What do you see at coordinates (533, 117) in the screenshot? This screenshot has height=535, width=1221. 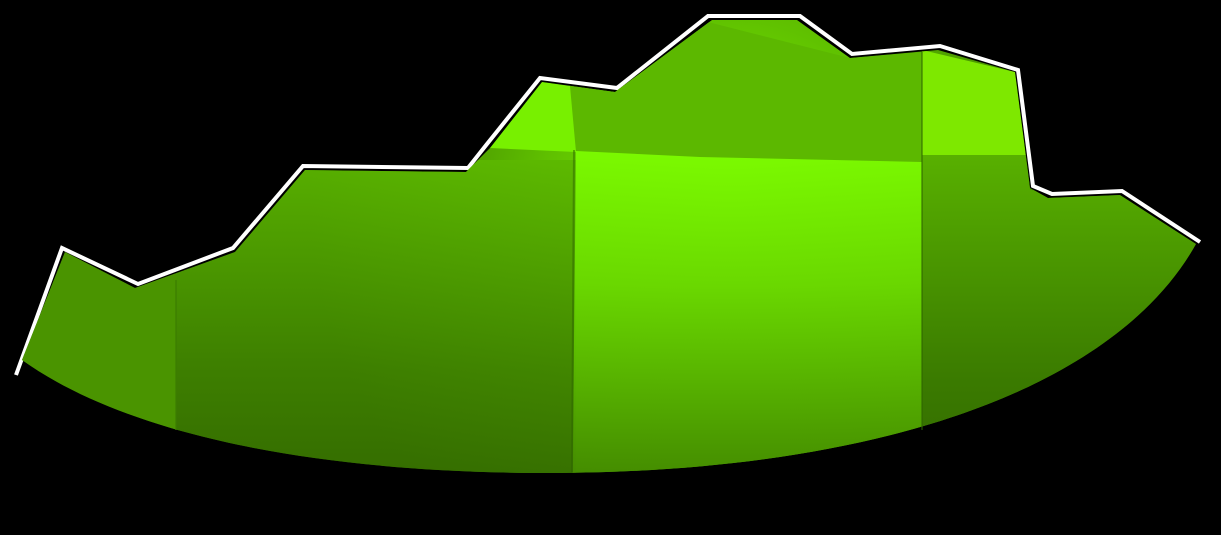 I see `slab-upper-left-step` at bounding box center [533, 117].